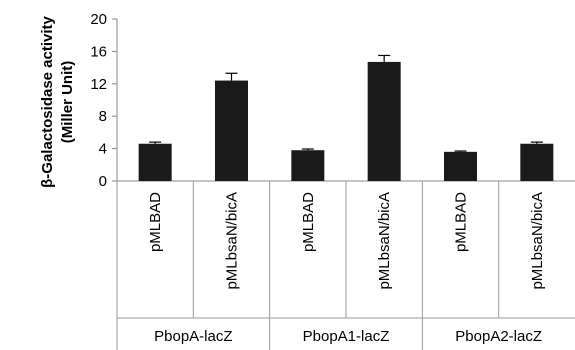 The width and height of the screenshot is (575, 350). Describe the element at coordinates (98, 51) in the screenshot. I see `y-tick-label: 16` at that location.